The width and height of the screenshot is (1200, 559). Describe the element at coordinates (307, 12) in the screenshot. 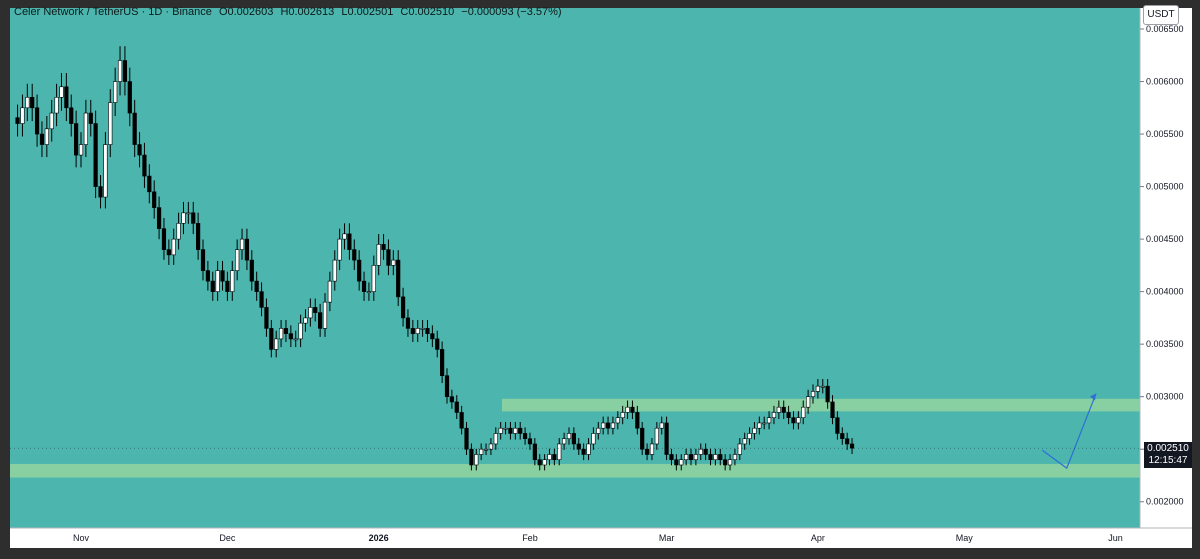

I see `legend-high: H0.002613` at that location.